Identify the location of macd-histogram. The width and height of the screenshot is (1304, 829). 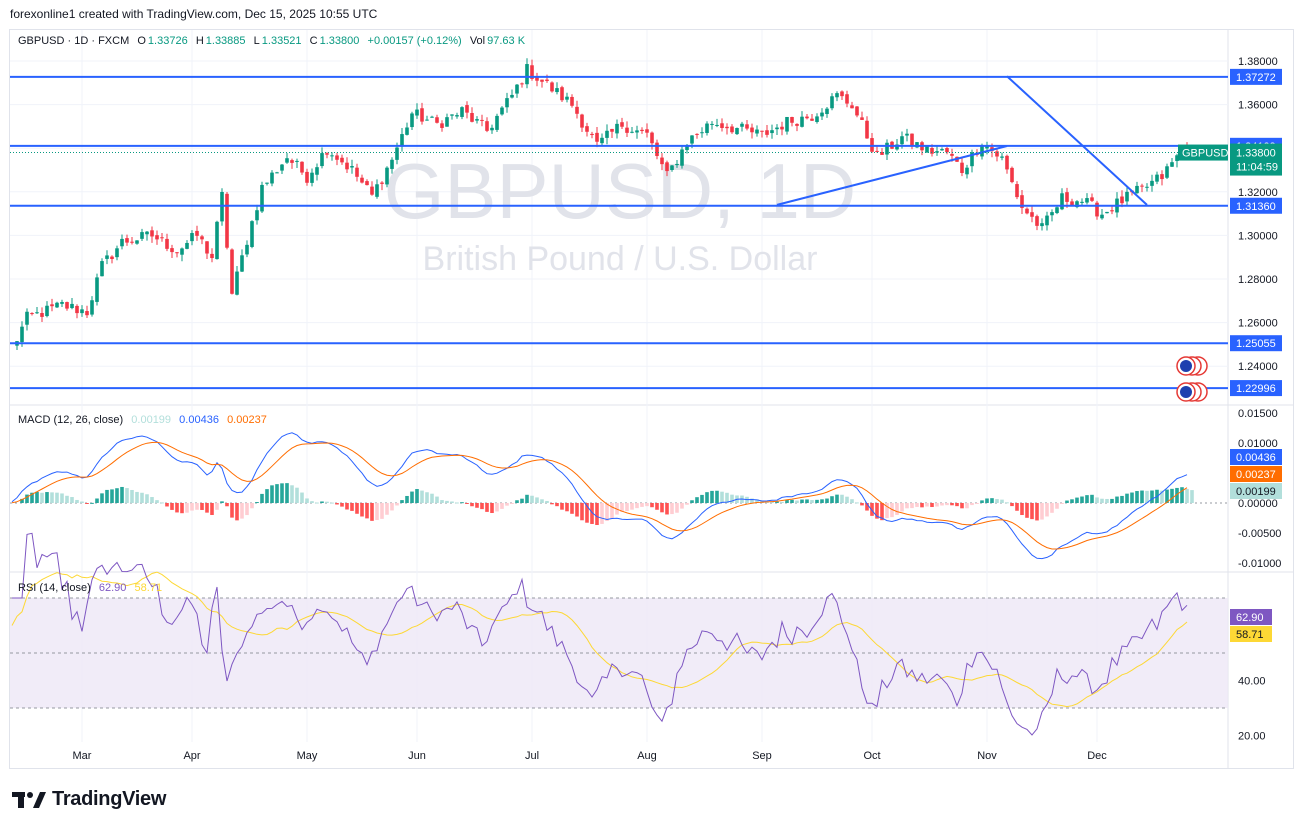
(607, 504).